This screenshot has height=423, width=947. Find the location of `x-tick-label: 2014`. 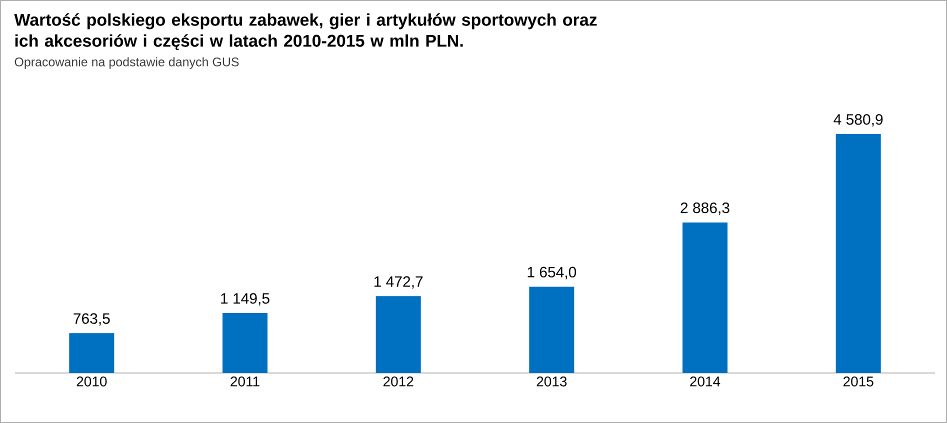

x-tick-label: 2014 is located at coordinates (705, 381).